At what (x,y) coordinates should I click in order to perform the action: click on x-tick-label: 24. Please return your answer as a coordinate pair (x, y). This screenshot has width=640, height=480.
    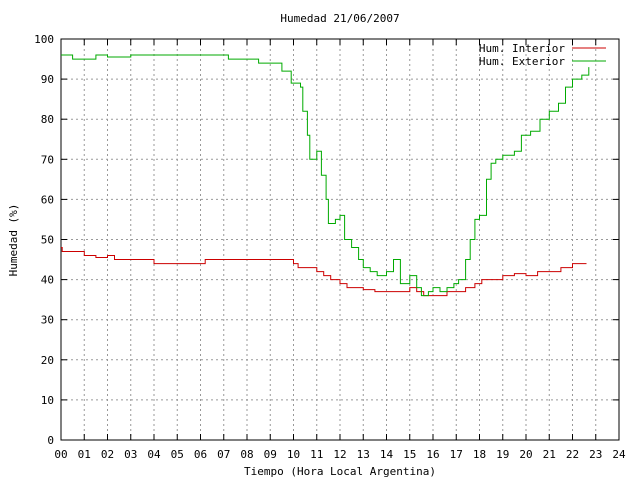
    Looking at the image, I should click on (619, 454).